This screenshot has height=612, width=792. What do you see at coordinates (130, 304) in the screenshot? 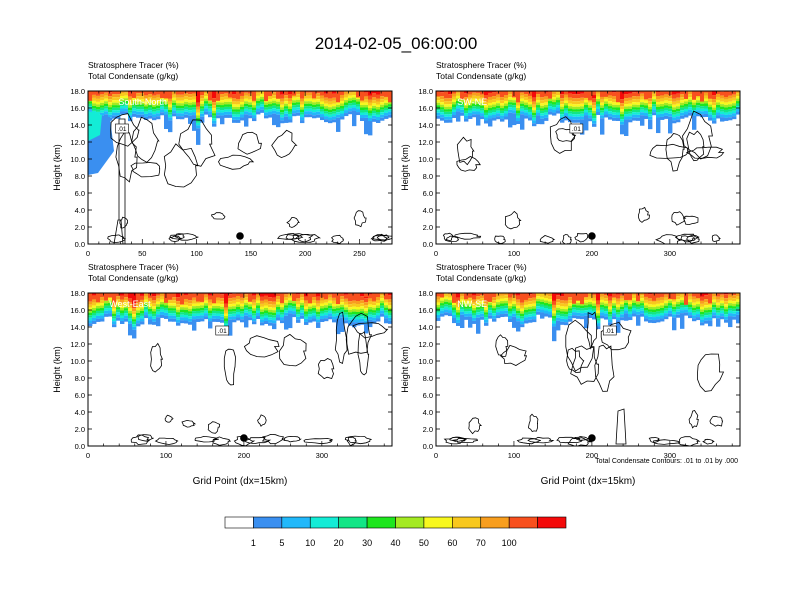
I see `panel-label: West-East` at bounding box center [130, 304].